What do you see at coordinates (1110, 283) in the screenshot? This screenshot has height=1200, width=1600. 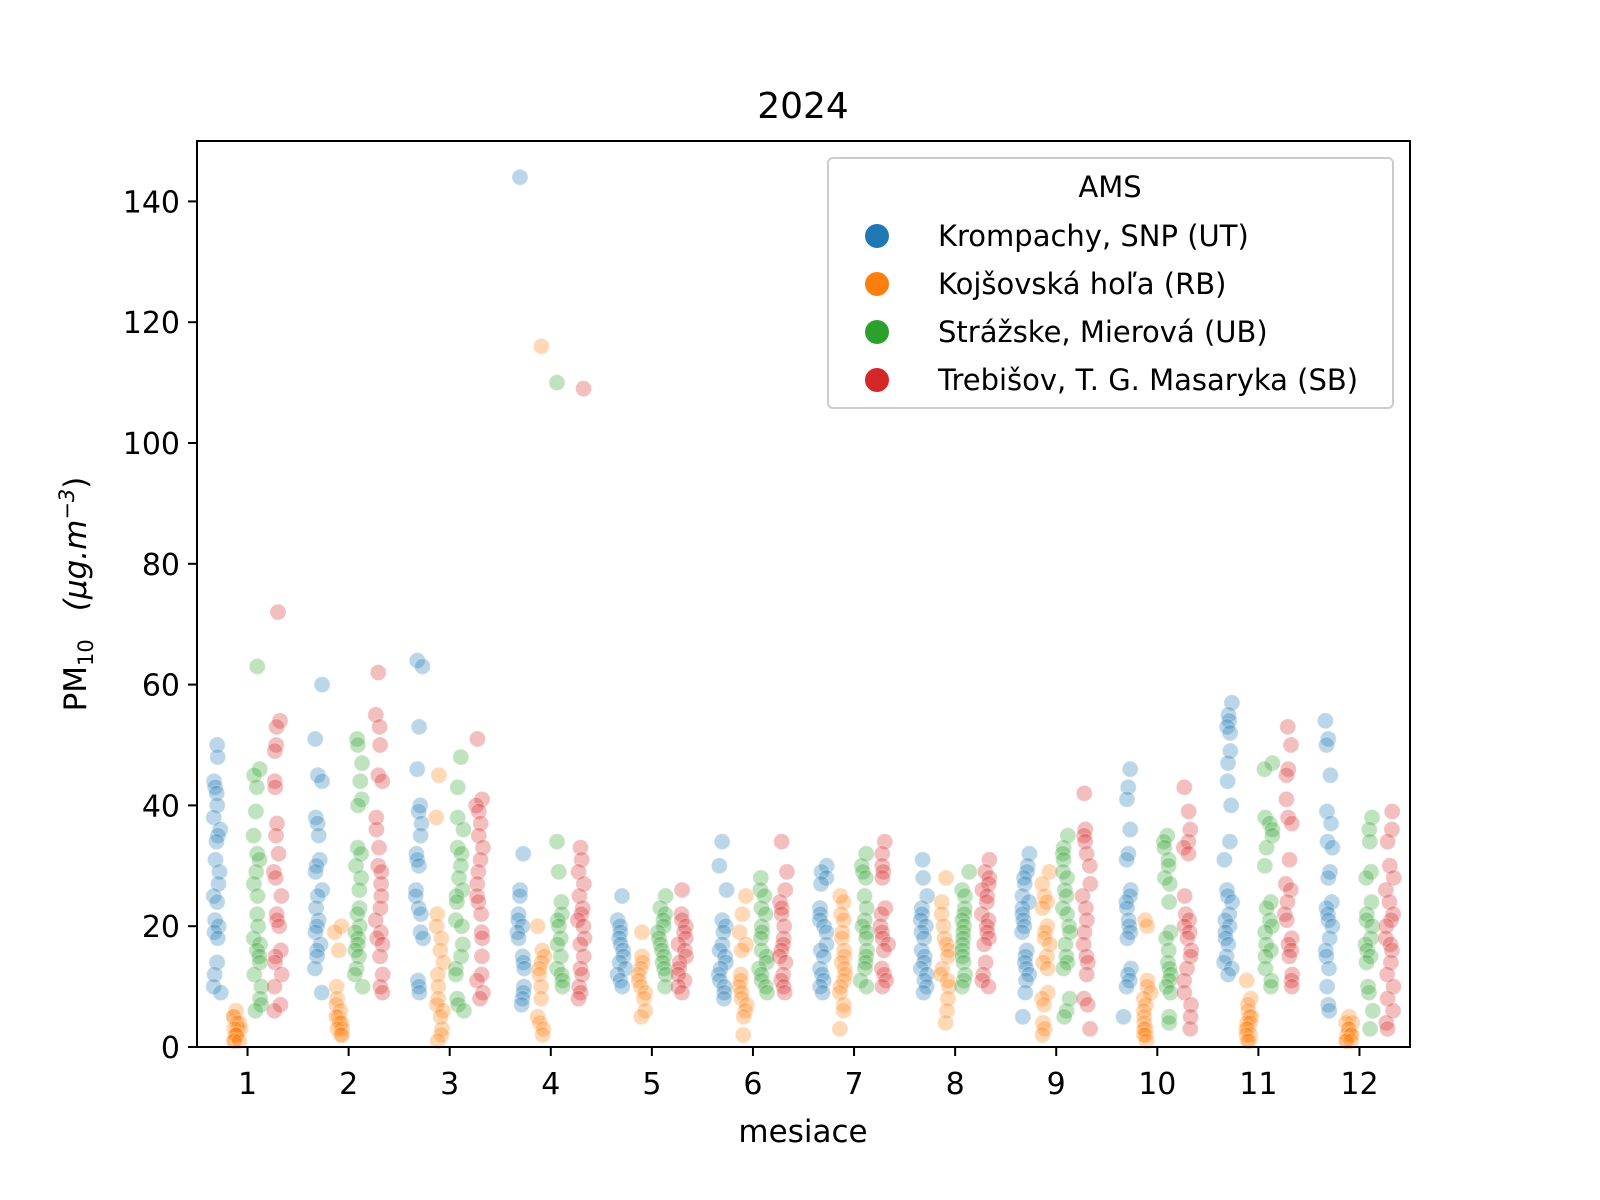 I see `legend-box` at bounding box center [1110, 283].